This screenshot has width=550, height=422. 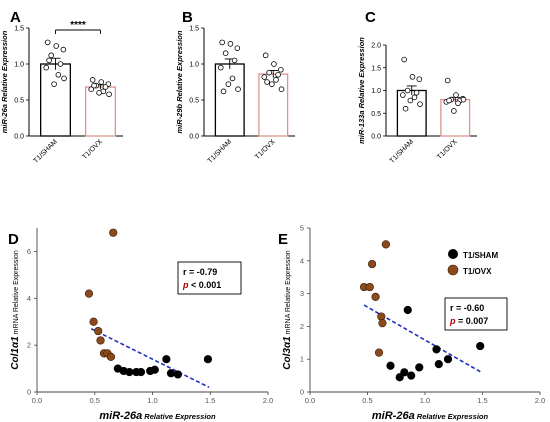 I want to click on regression-line, so click(x=150, y=358).